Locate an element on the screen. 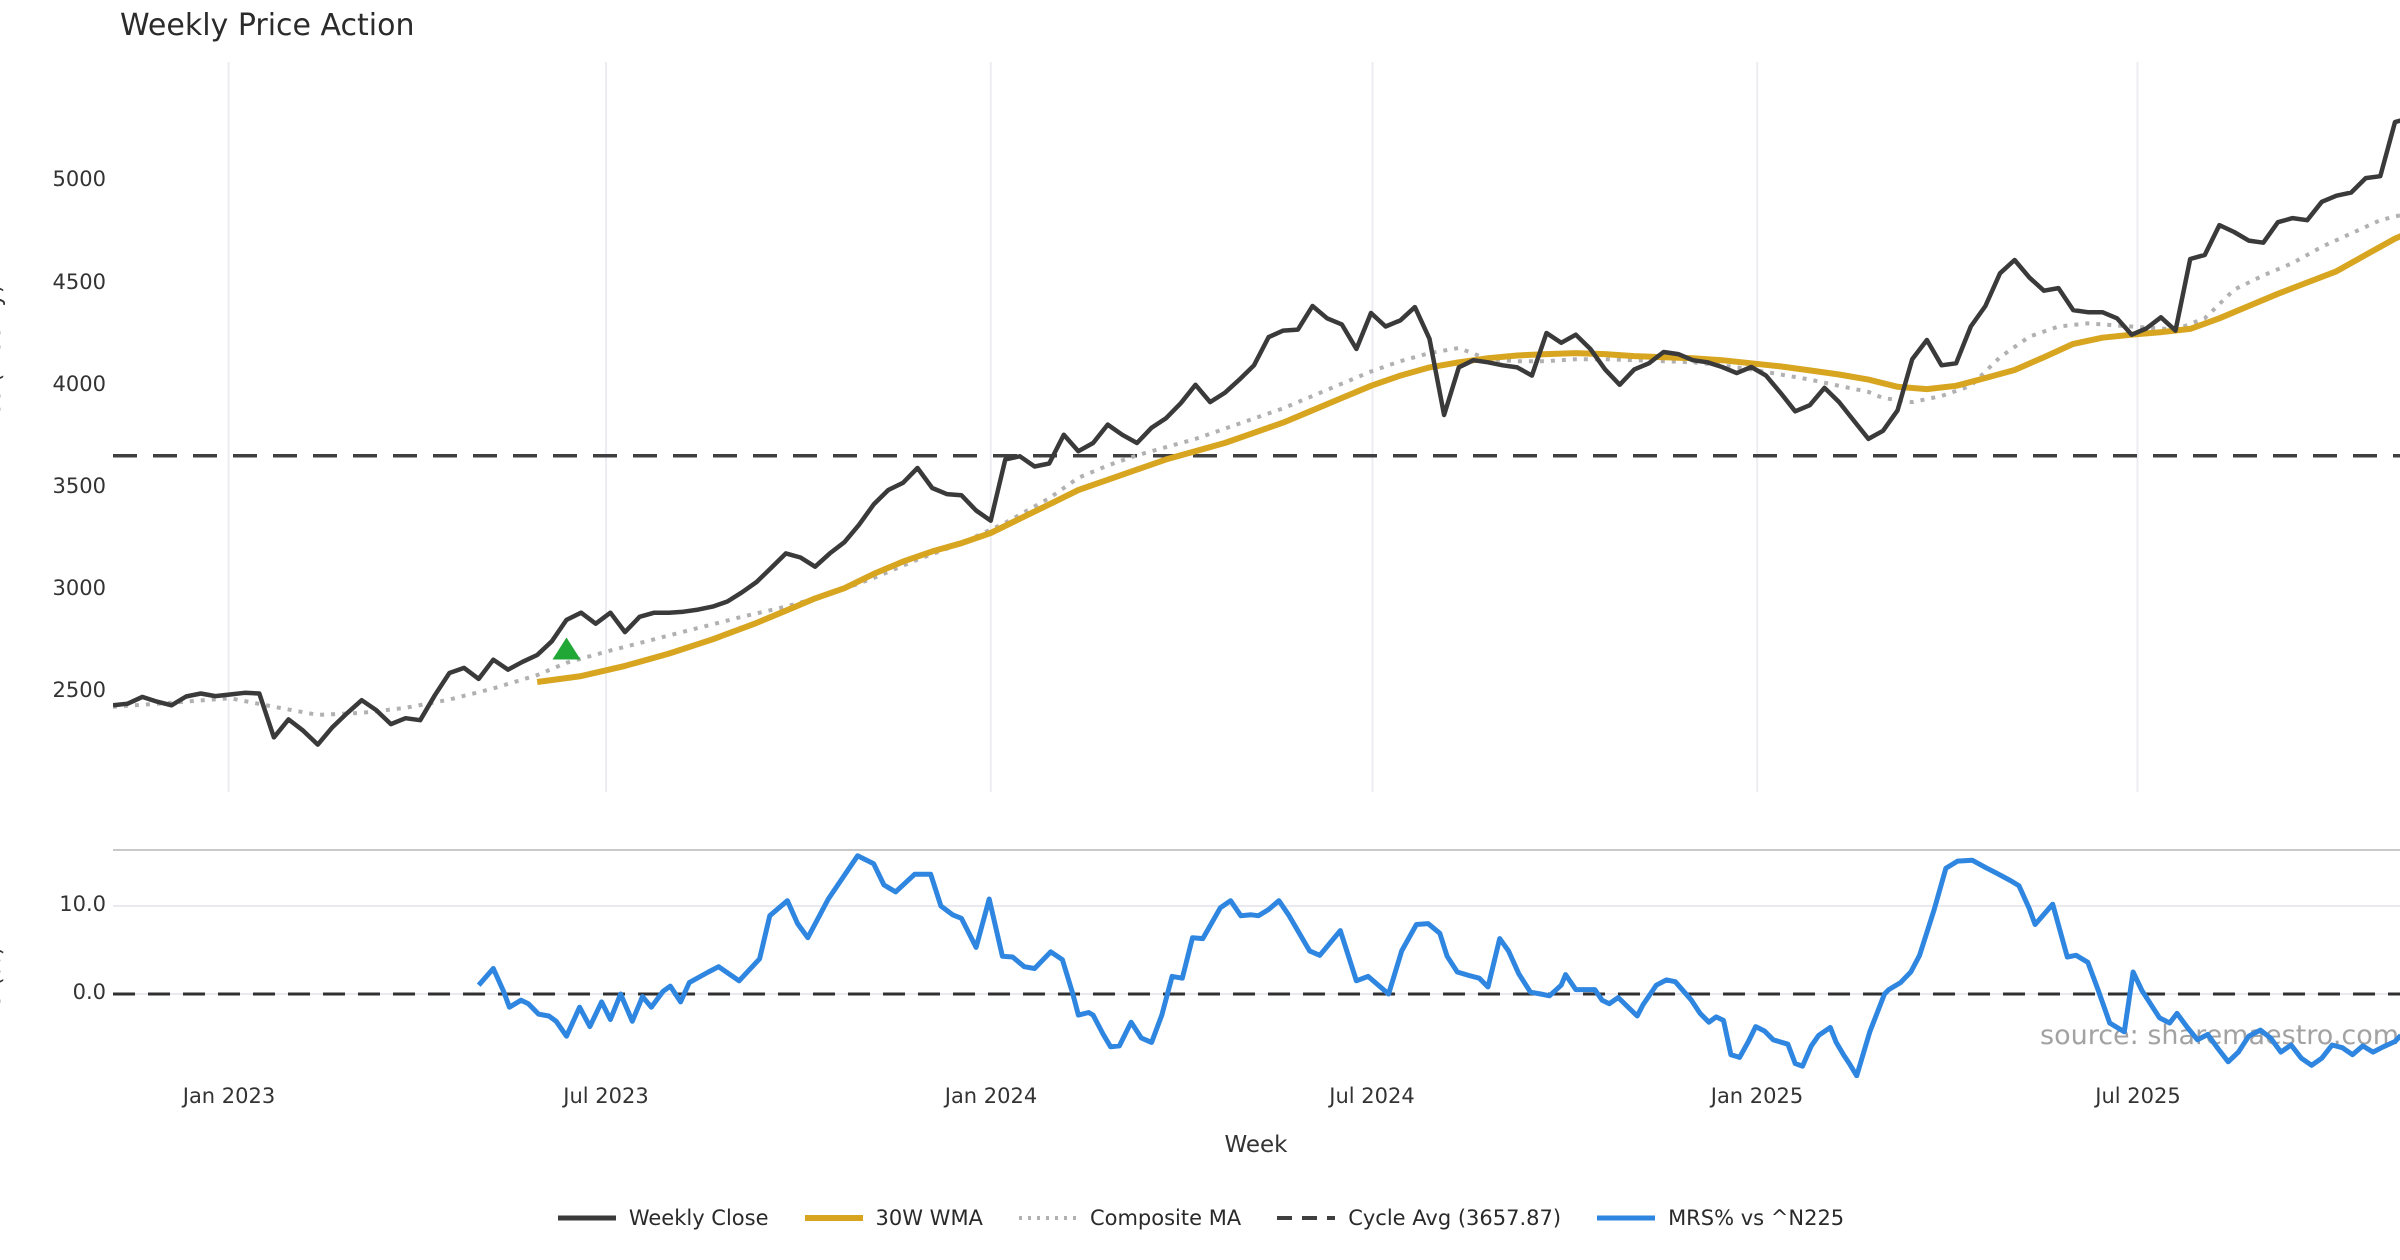  price-tick: 3500 is located at coordinates (79, 486).